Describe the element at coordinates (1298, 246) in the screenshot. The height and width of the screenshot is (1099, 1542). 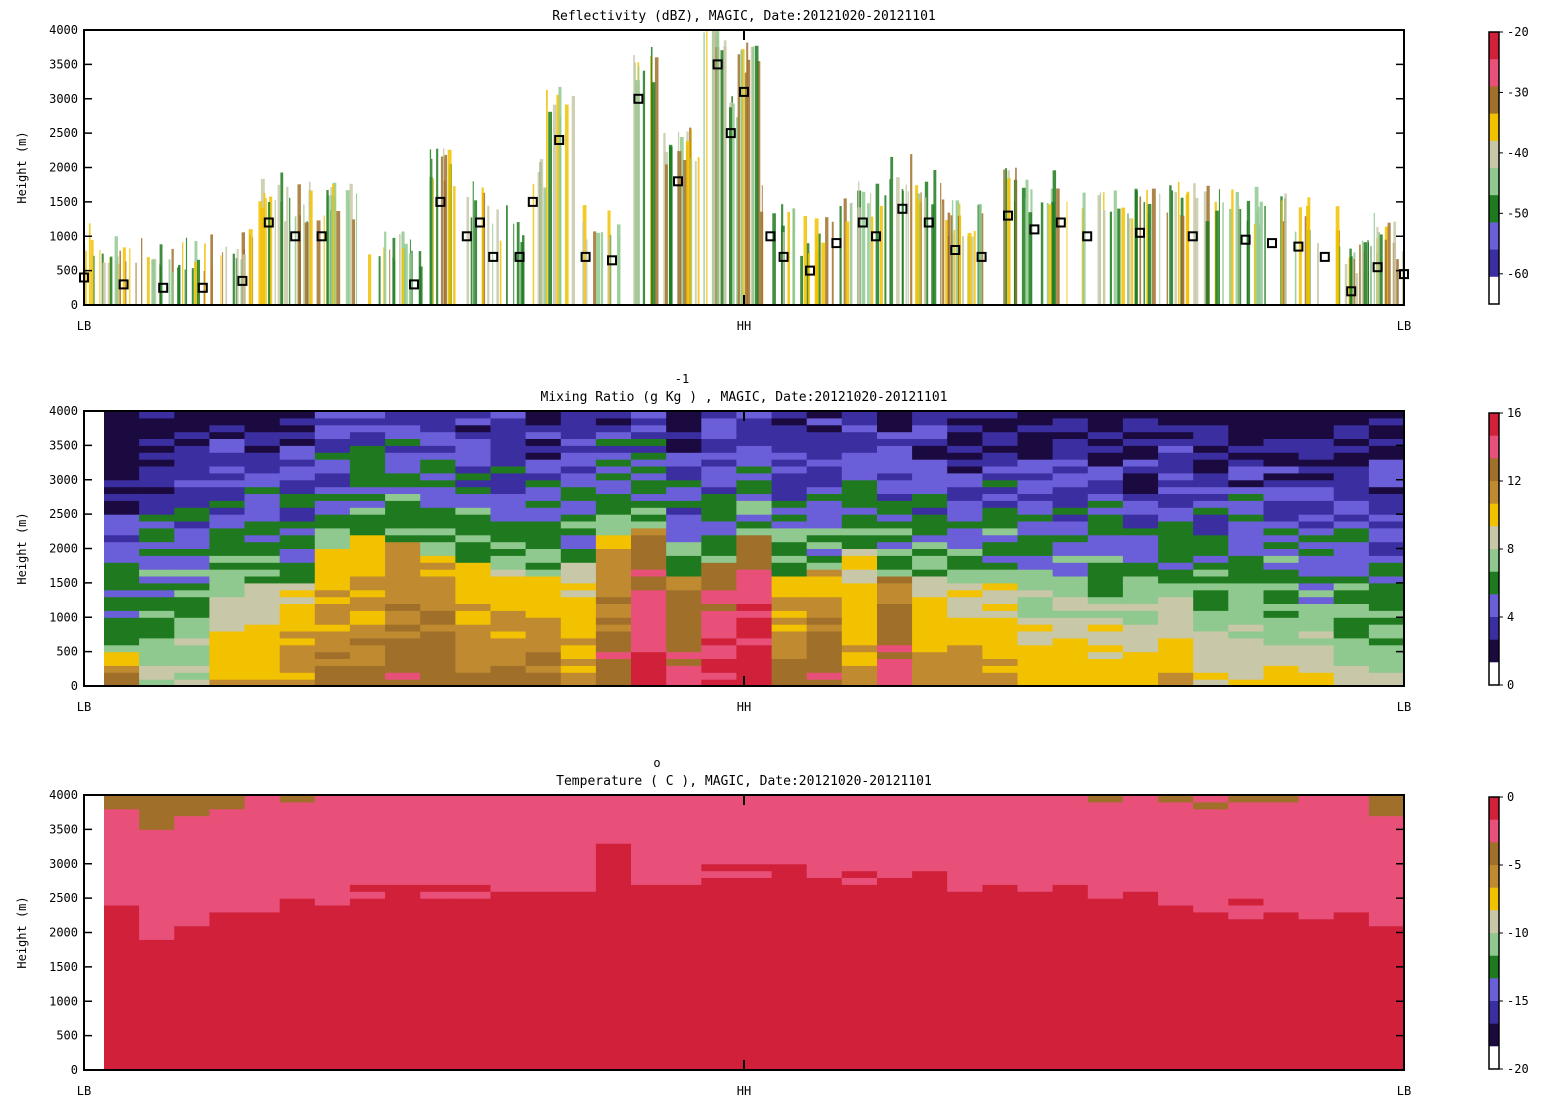
I see `cloud-base-marker` at that location.